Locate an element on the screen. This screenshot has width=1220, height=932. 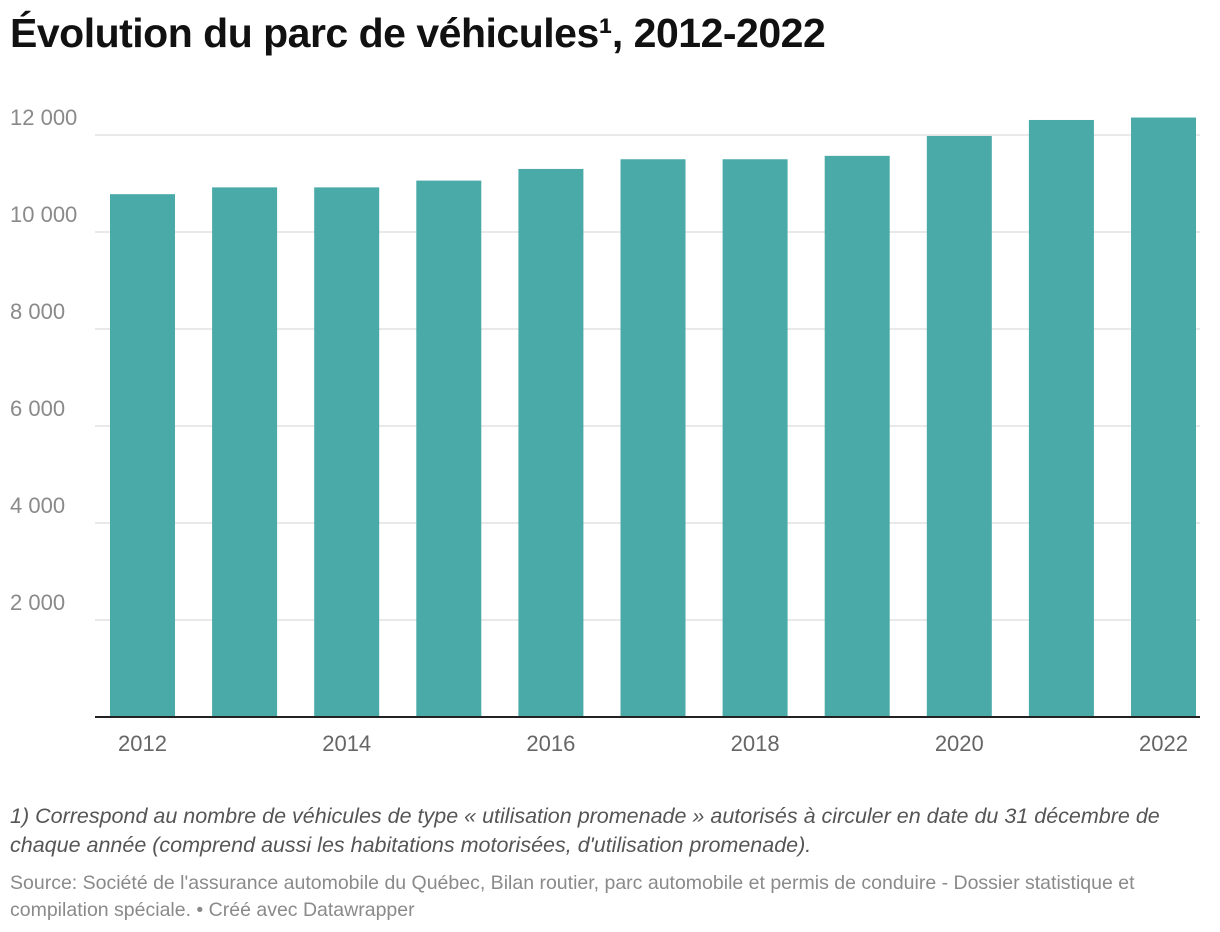
bar-2015 is located at coordinates (449, 449).